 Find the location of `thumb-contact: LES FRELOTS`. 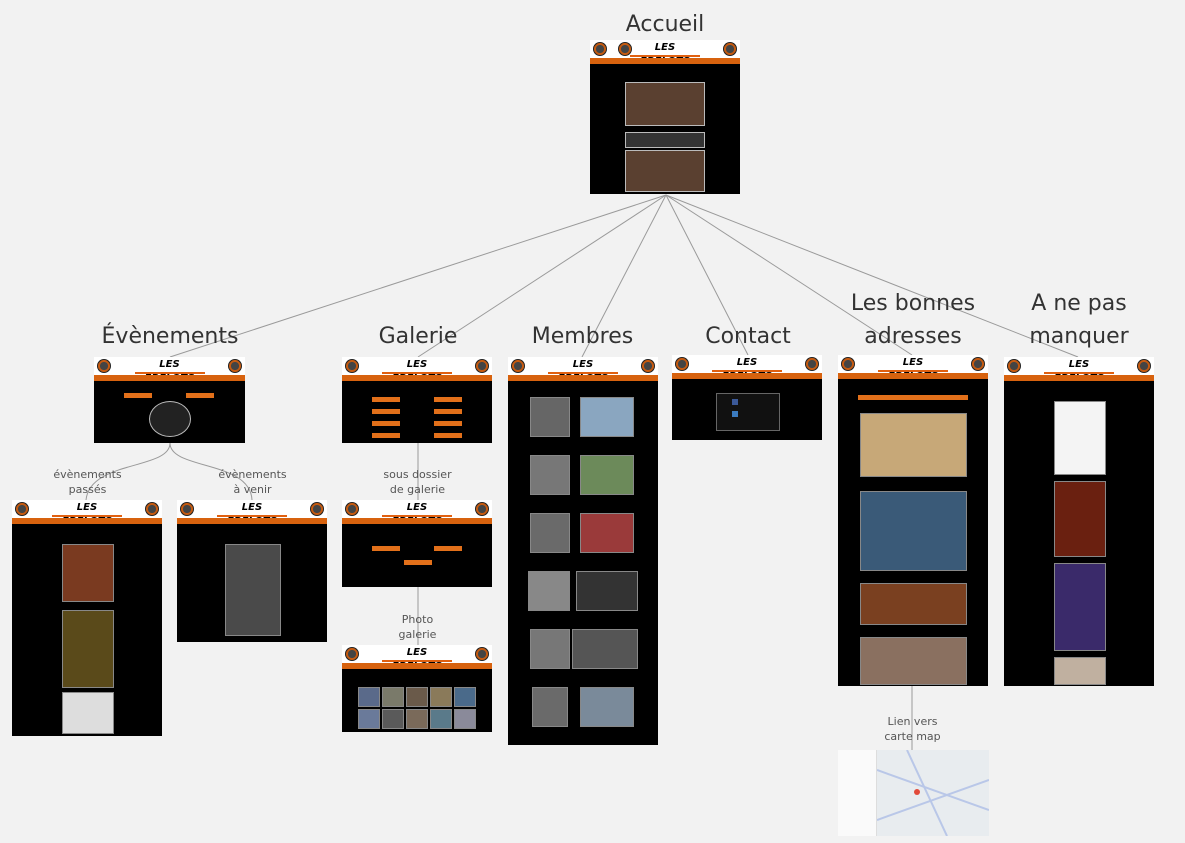

thumb-contact: LES FRELOTS is located at coordinates (747, 397).